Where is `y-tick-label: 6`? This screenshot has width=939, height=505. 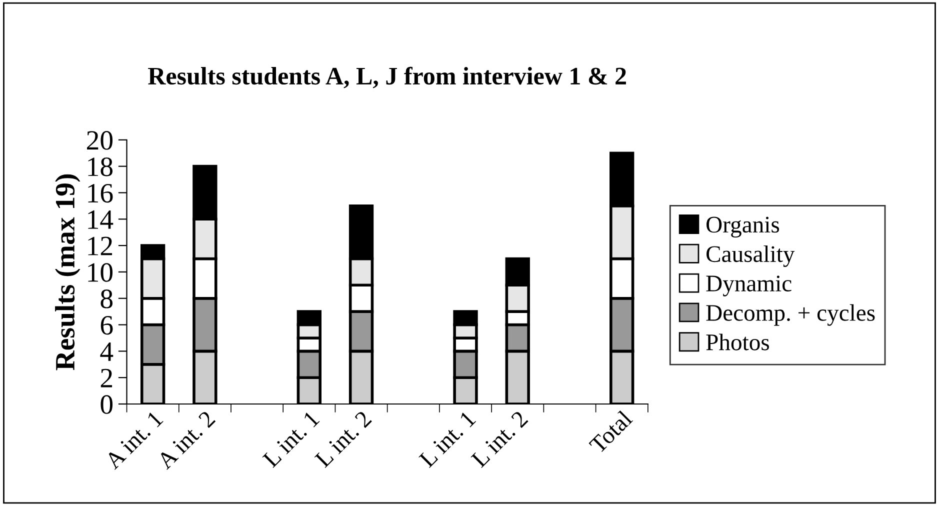 y-tick-label: 6 is located at coordinates (106, 325).